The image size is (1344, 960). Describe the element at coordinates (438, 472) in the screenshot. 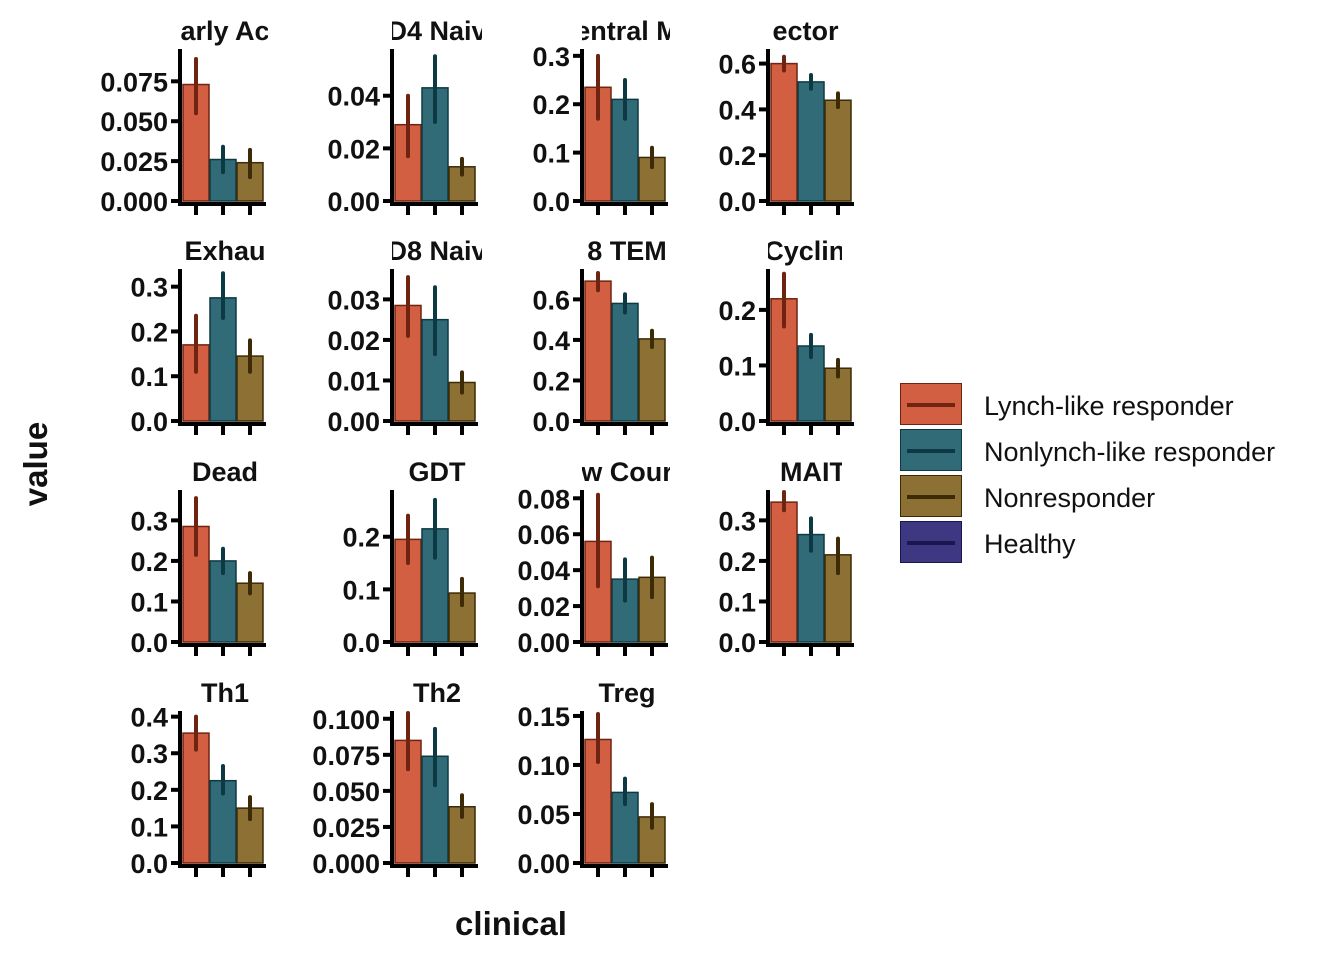

I see `facet-title: GDT` at that location.